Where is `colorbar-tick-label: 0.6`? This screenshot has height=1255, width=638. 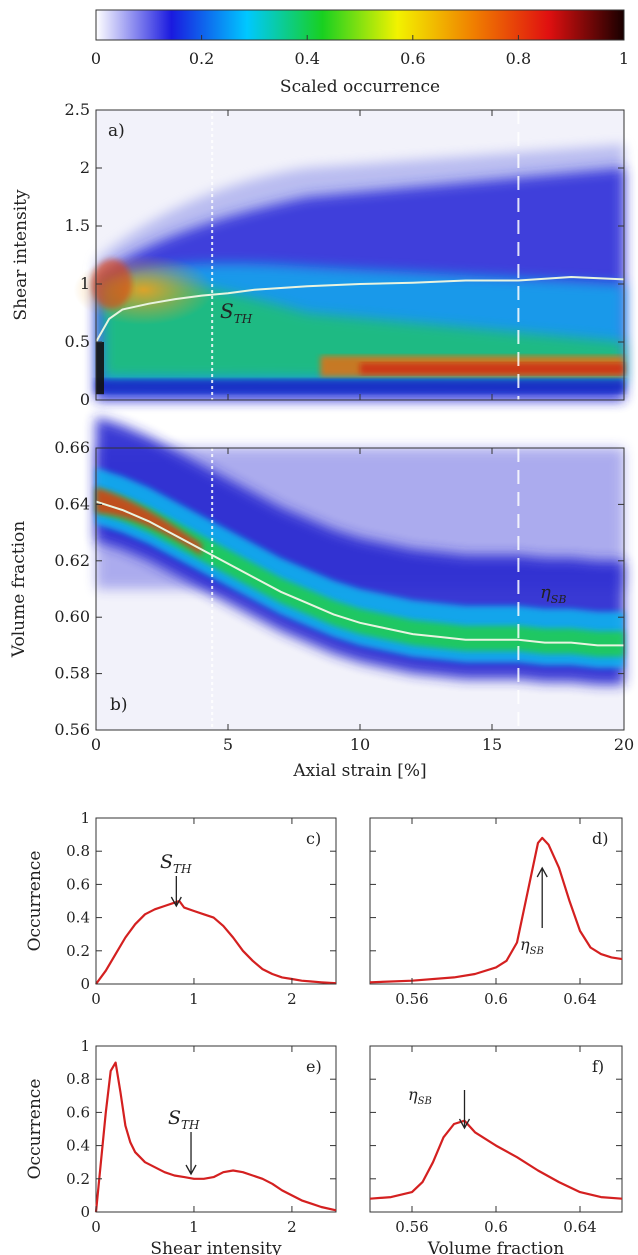
colorbar-tick-label: 0.6 is located at coordinates (412, 58).